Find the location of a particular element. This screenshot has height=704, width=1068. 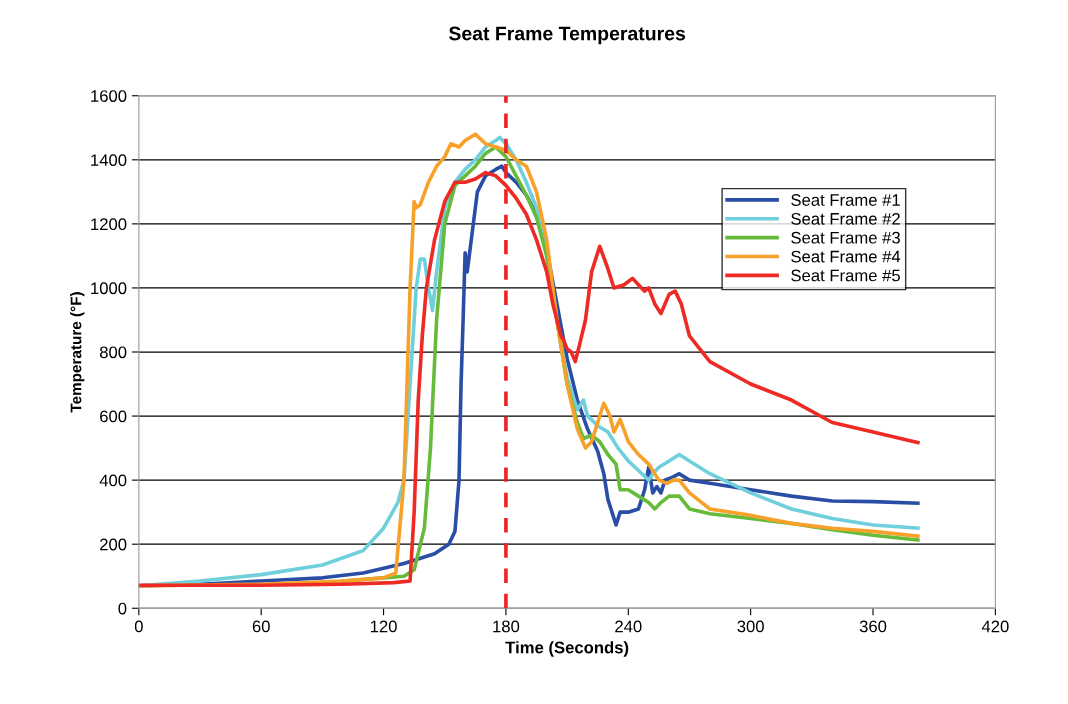

x-tick-label: 300 is located at coordinates (750, 626).